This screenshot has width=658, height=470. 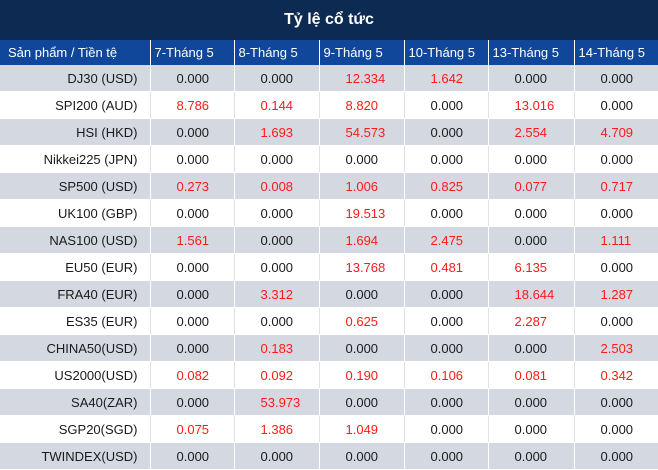 I want to click on dividend-value-cell: 1.006, so click(x=362, y=186).